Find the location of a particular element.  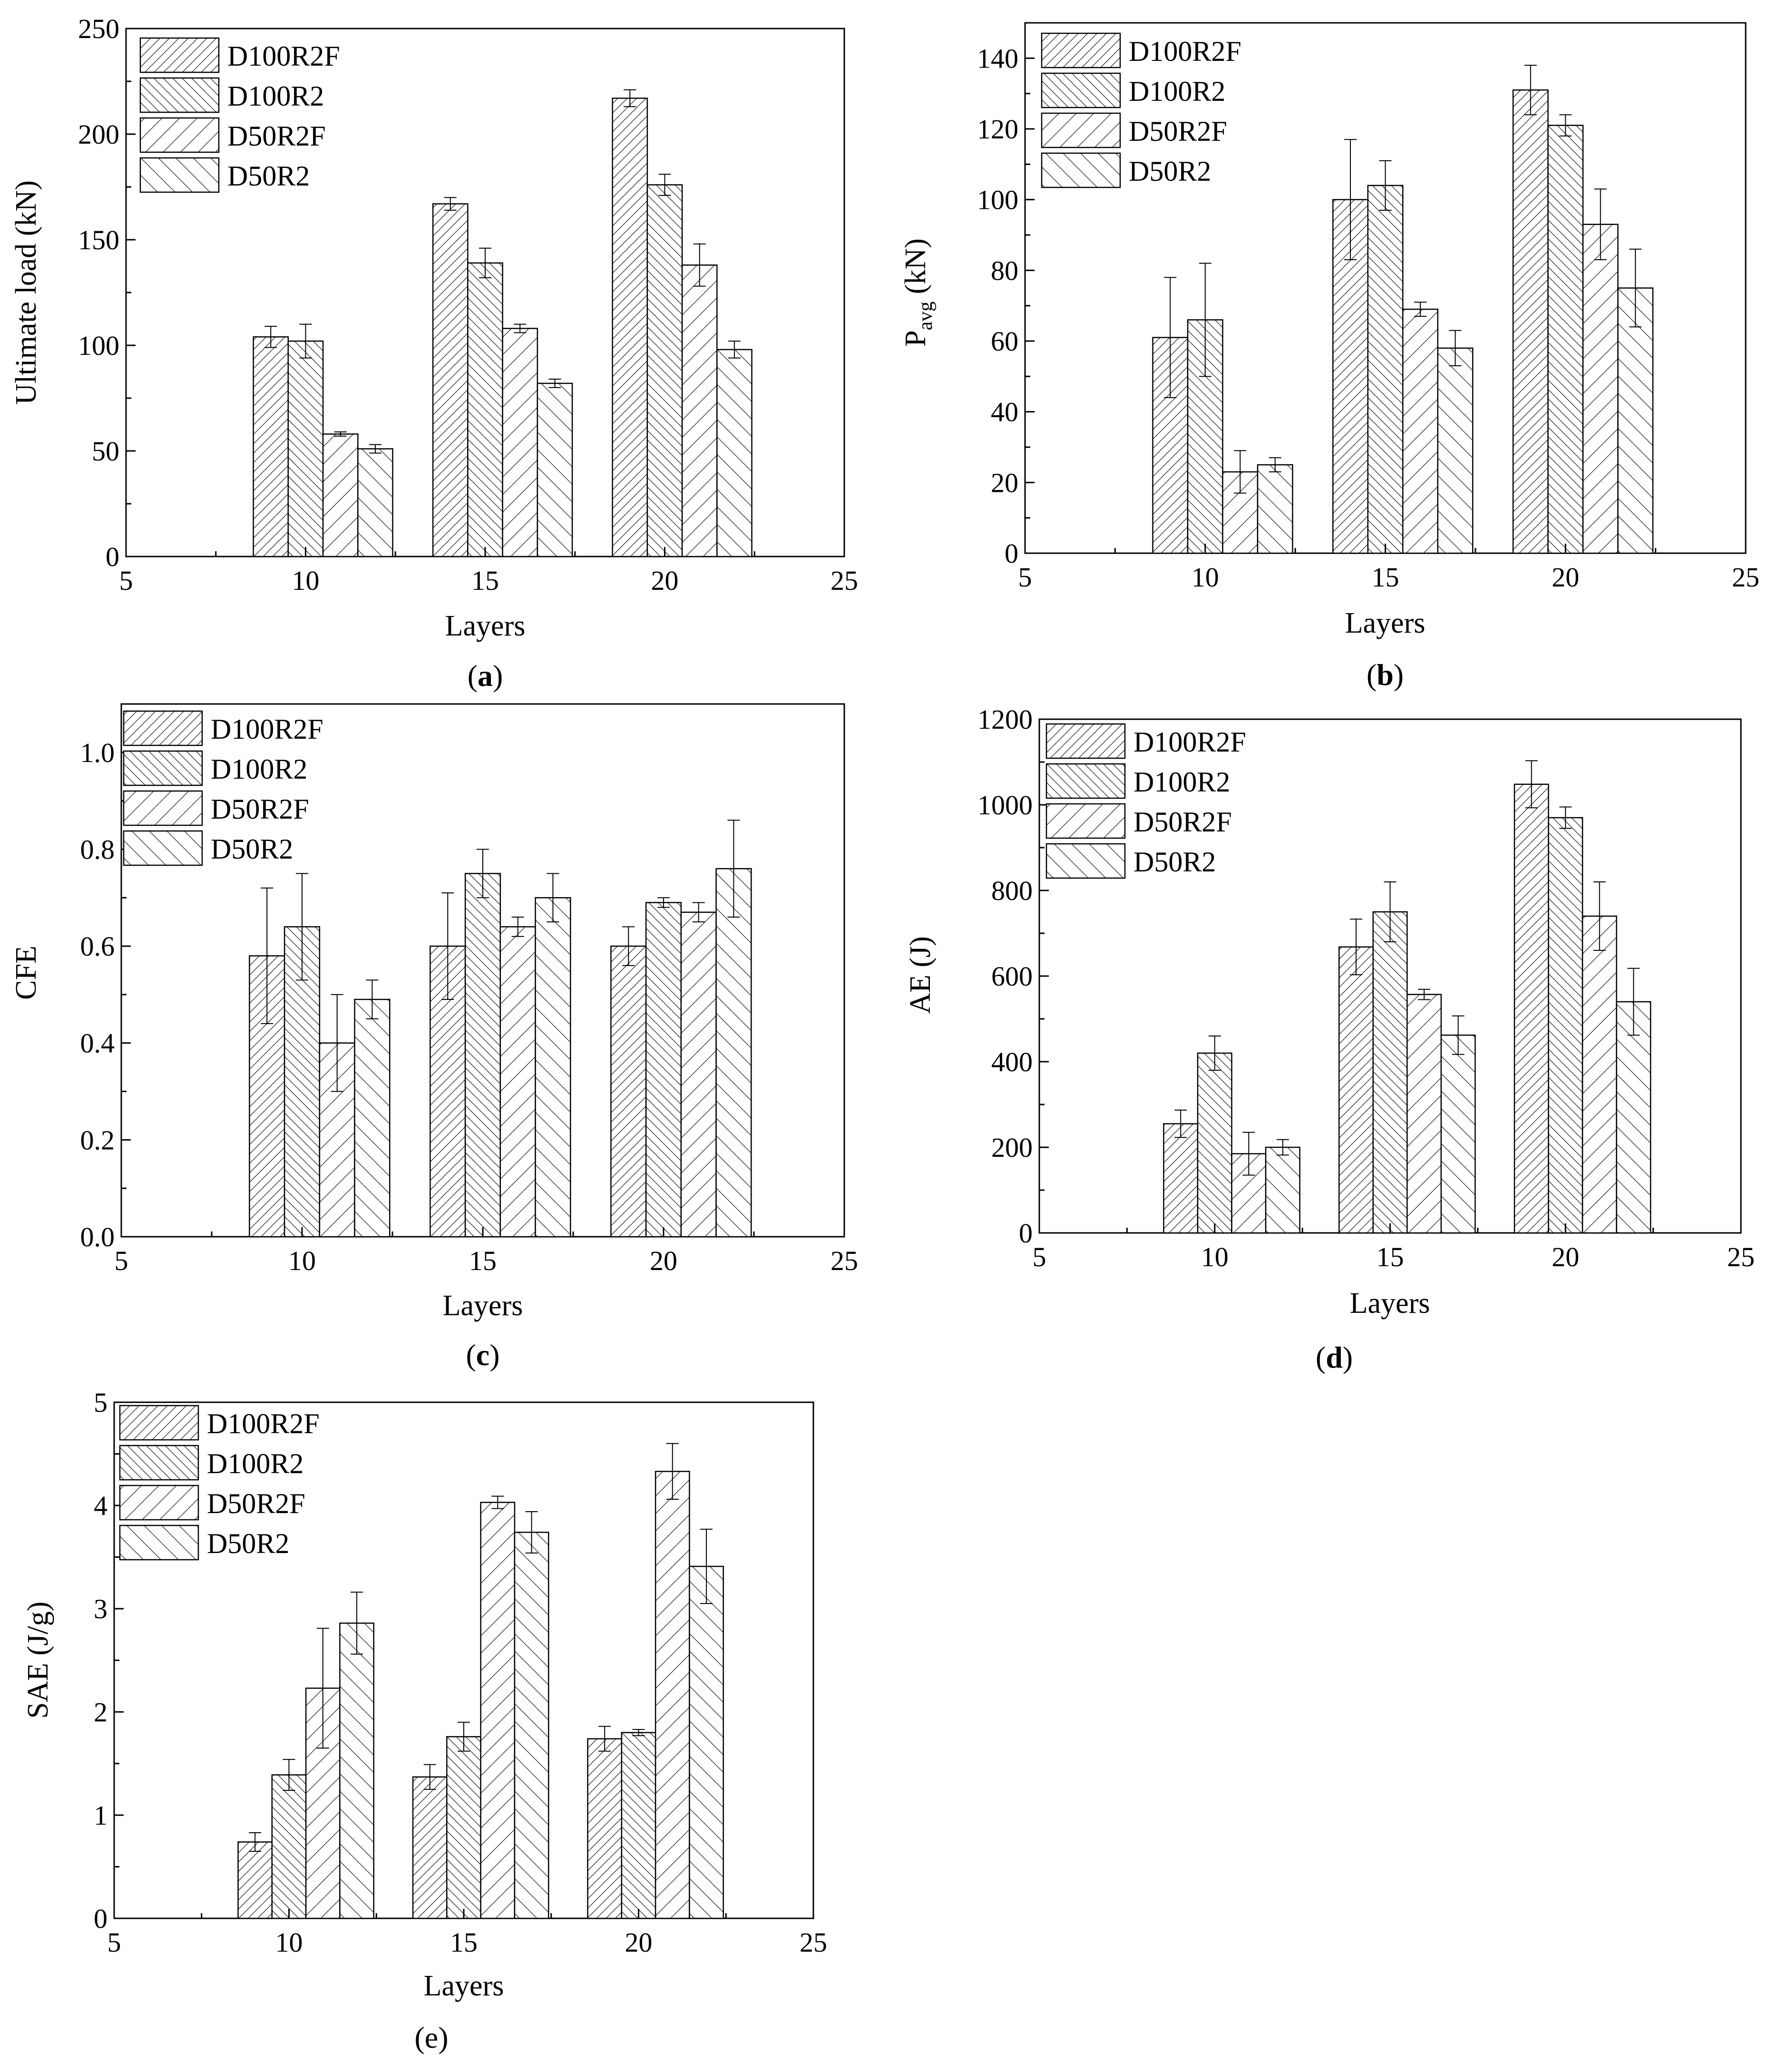

y-tick-label-50: 50 is located at coordinates (105, 452).